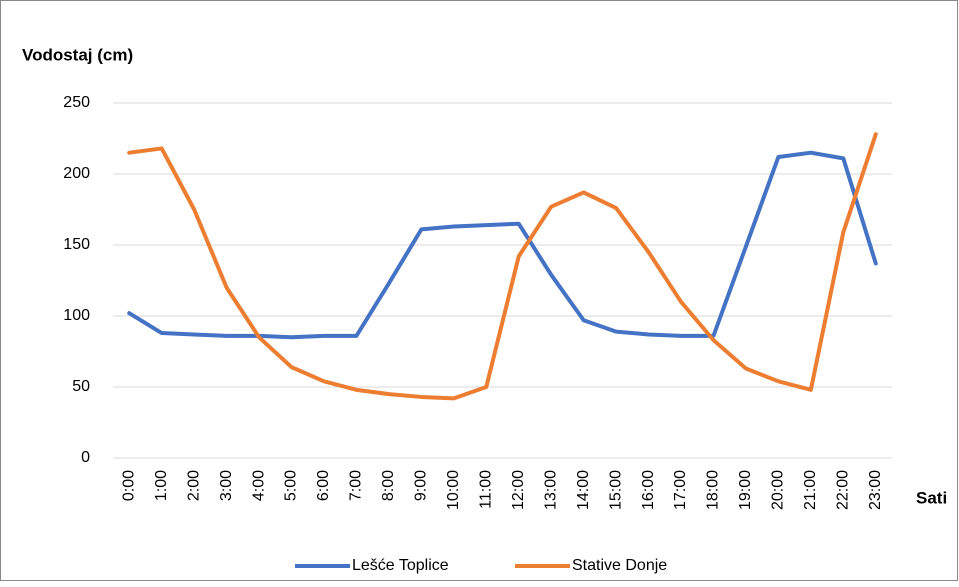 Image resolution: width=959 pixels, height=587 pixels. Describe the element at coordinates (583, 490) in the screenshot. I see `x-tick-label: 14:00` at that location.